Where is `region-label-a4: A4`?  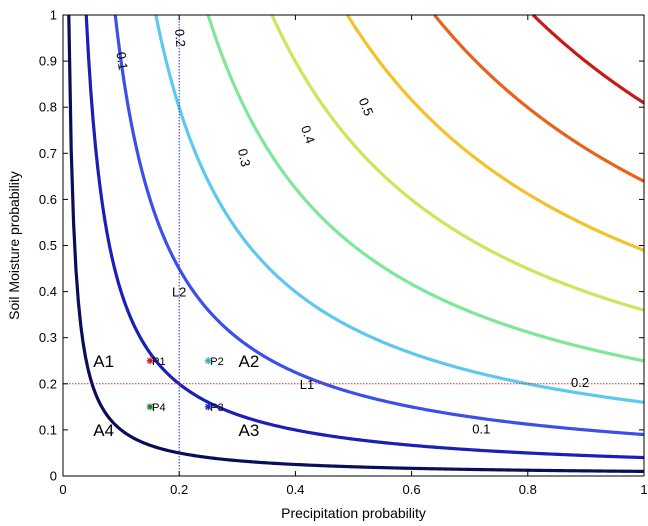
region-label-a4: A4 is located at coordinates (103, 430).